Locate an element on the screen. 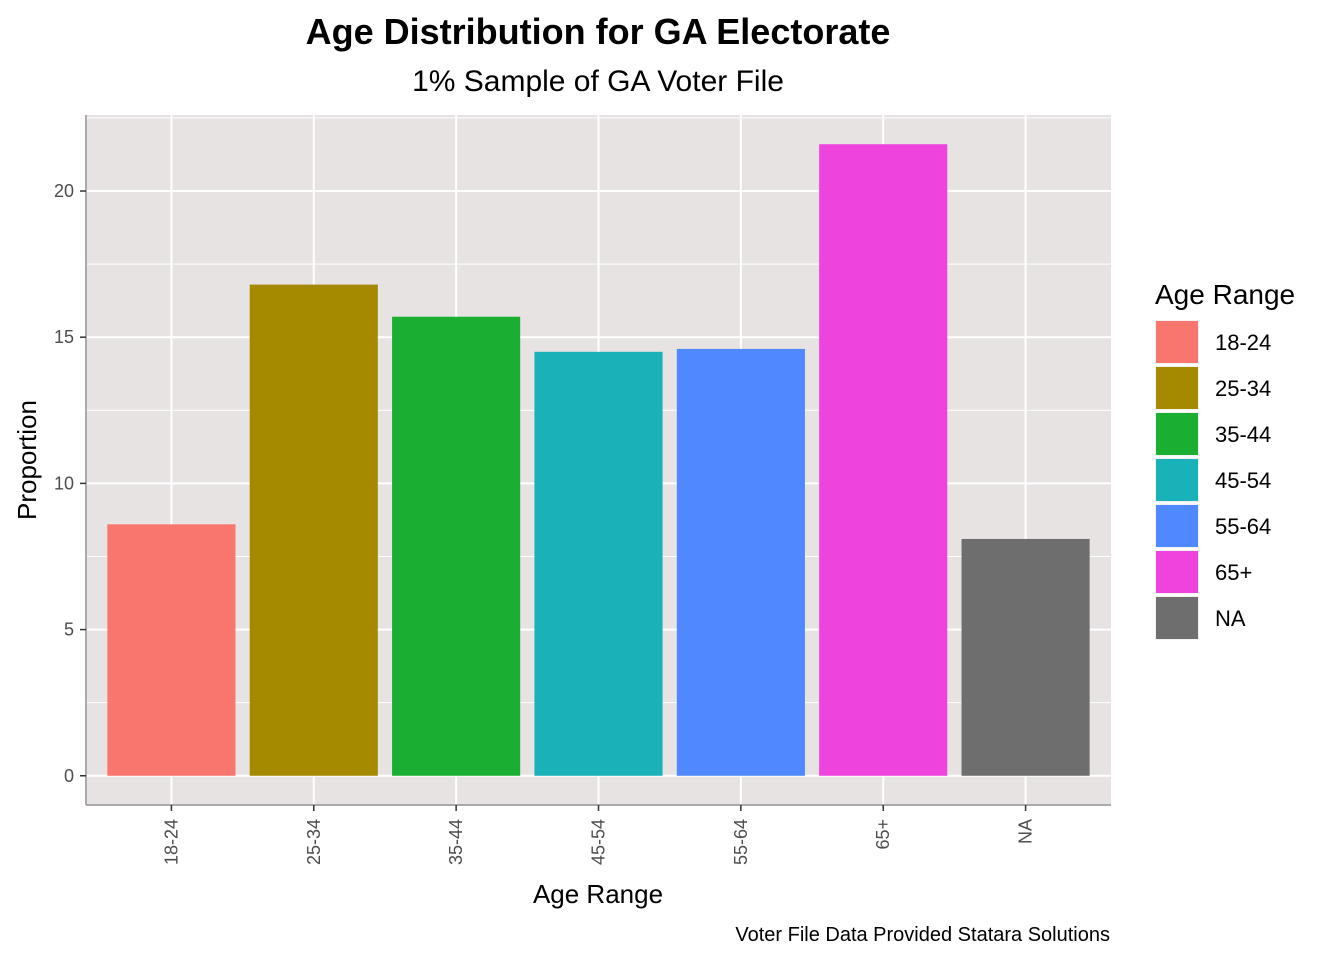 Image resolution: width=1344 pixels, height=960 pixels. legend-label: 65+ is located at coordinates (1233, 572).